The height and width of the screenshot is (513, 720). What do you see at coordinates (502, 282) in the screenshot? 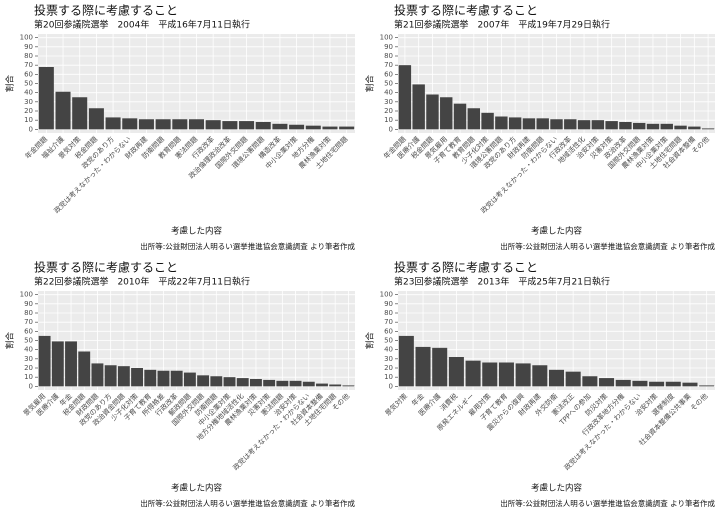
I see `chart-subtitle: 第23回参議院選挙 2013年 平成25年7月21日執行` at bounding box center [502, 282].